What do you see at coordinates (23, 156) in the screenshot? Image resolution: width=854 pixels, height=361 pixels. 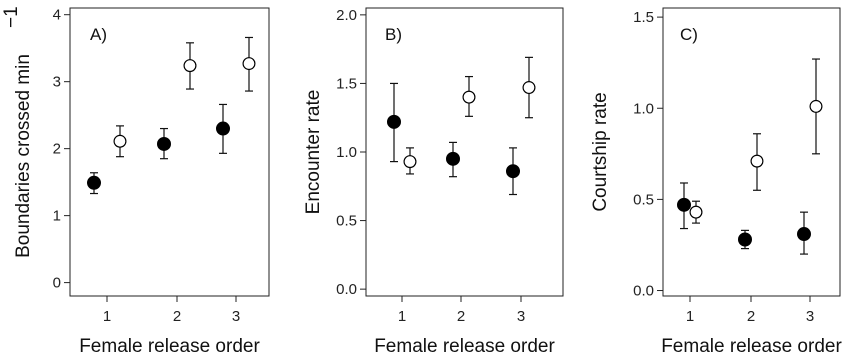 I see `y-axis-title: Boundaries crossed min` at bounding box center [23, 156].